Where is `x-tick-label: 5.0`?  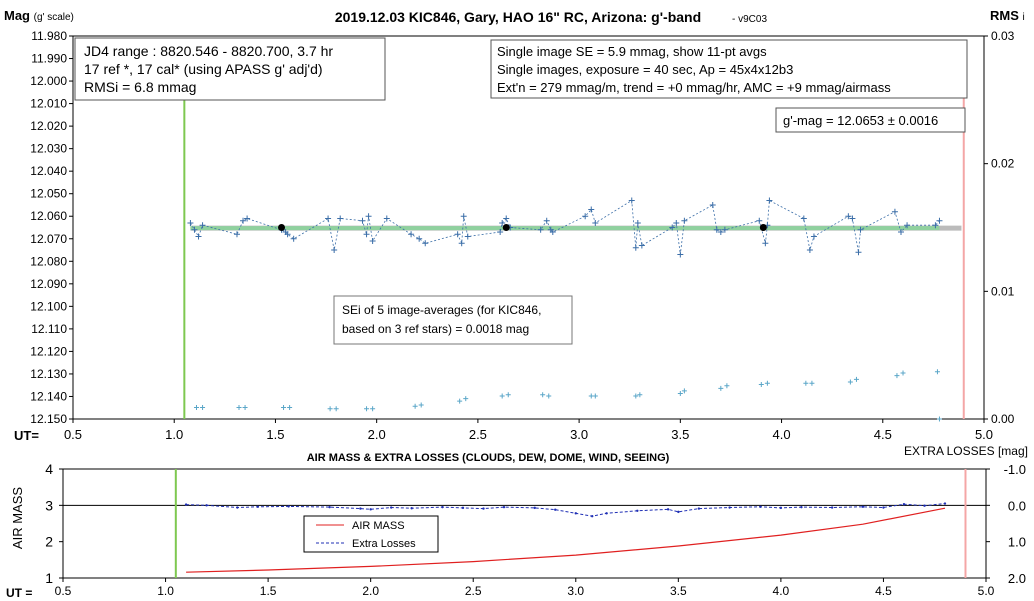
x-tick-label: 5.0 is located at coordinates (984, 434).